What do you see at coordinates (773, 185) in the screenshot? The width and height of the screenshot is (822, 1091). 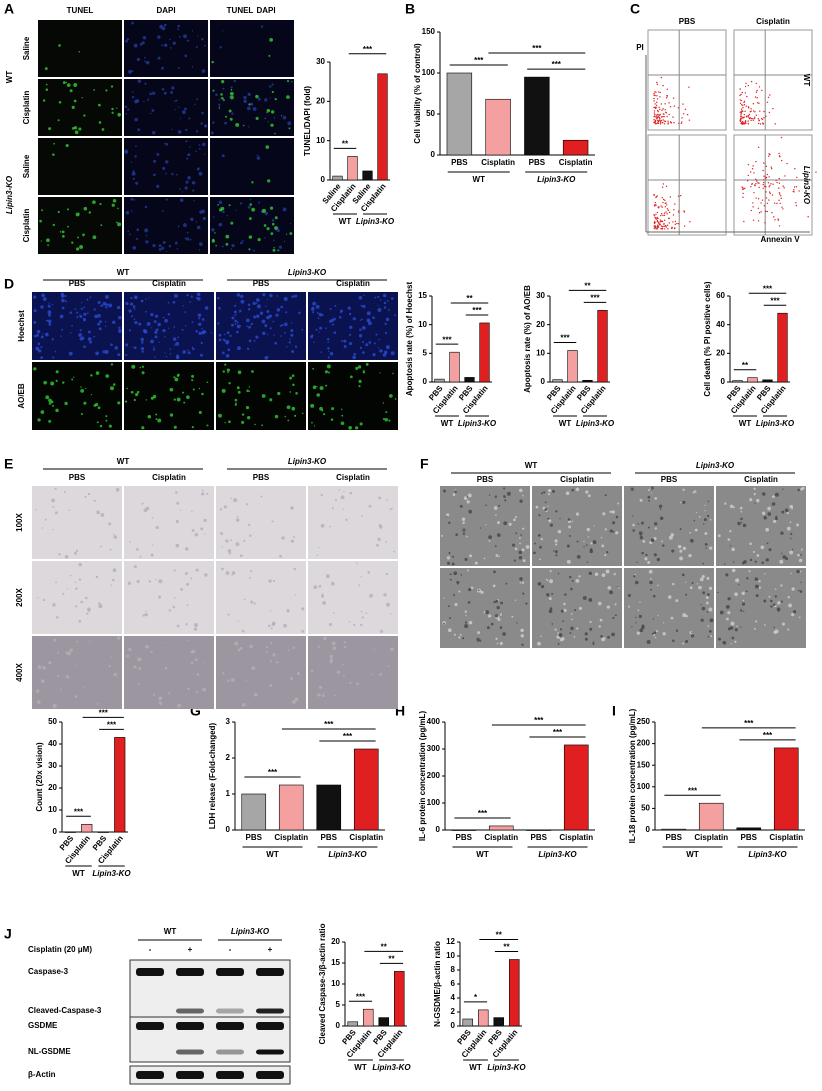 I see `flow-plot` at bounding box center [773, 185].